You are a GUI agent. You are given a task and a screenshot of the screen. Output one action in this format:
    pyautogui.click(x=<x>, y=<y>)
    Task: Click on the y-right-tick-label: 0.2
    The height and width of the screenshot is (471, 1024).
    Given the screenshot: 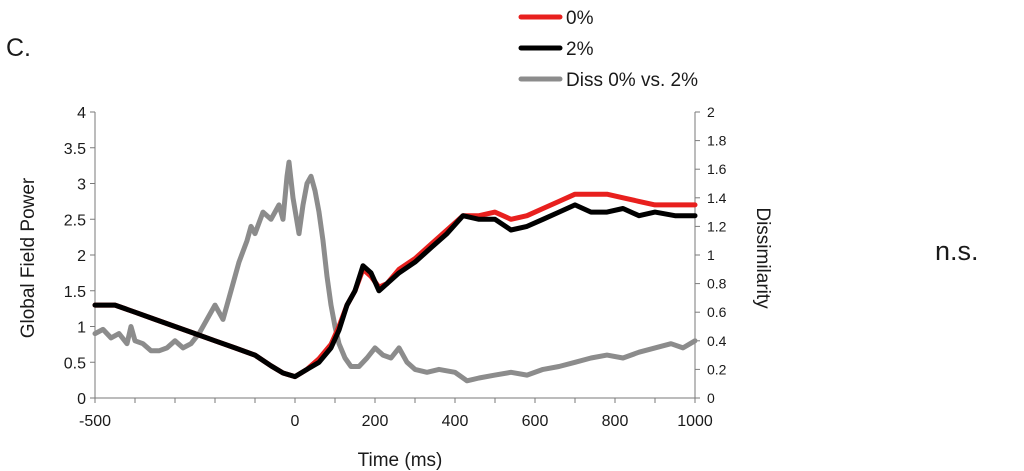 What is the action you would take?
    pyautogui.click(x=717, y=369)
    